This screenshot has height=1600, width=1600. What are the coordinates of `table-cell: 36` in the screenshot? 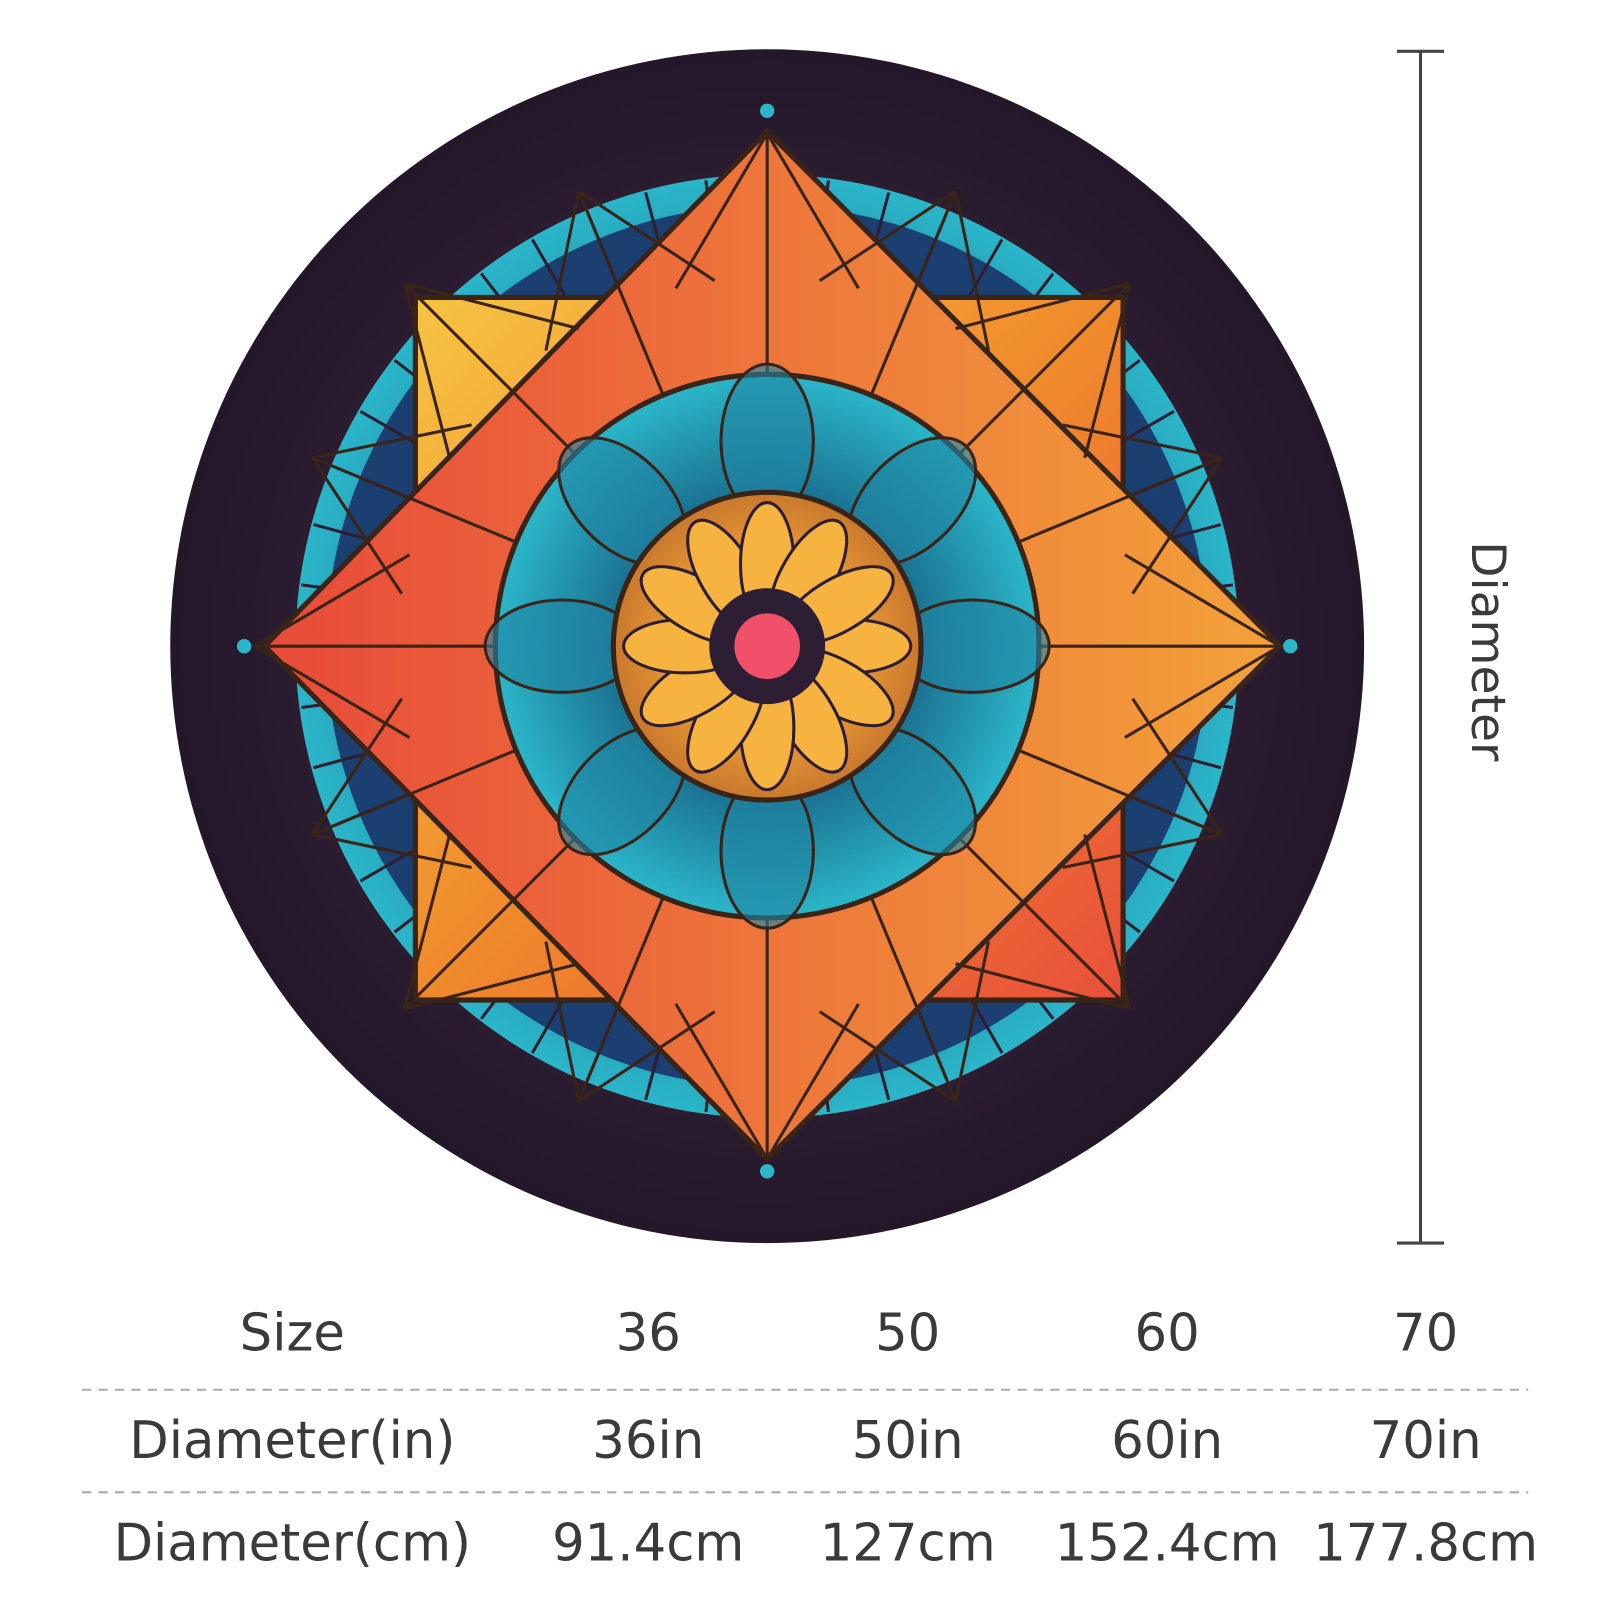 It's located at (648, 1333).